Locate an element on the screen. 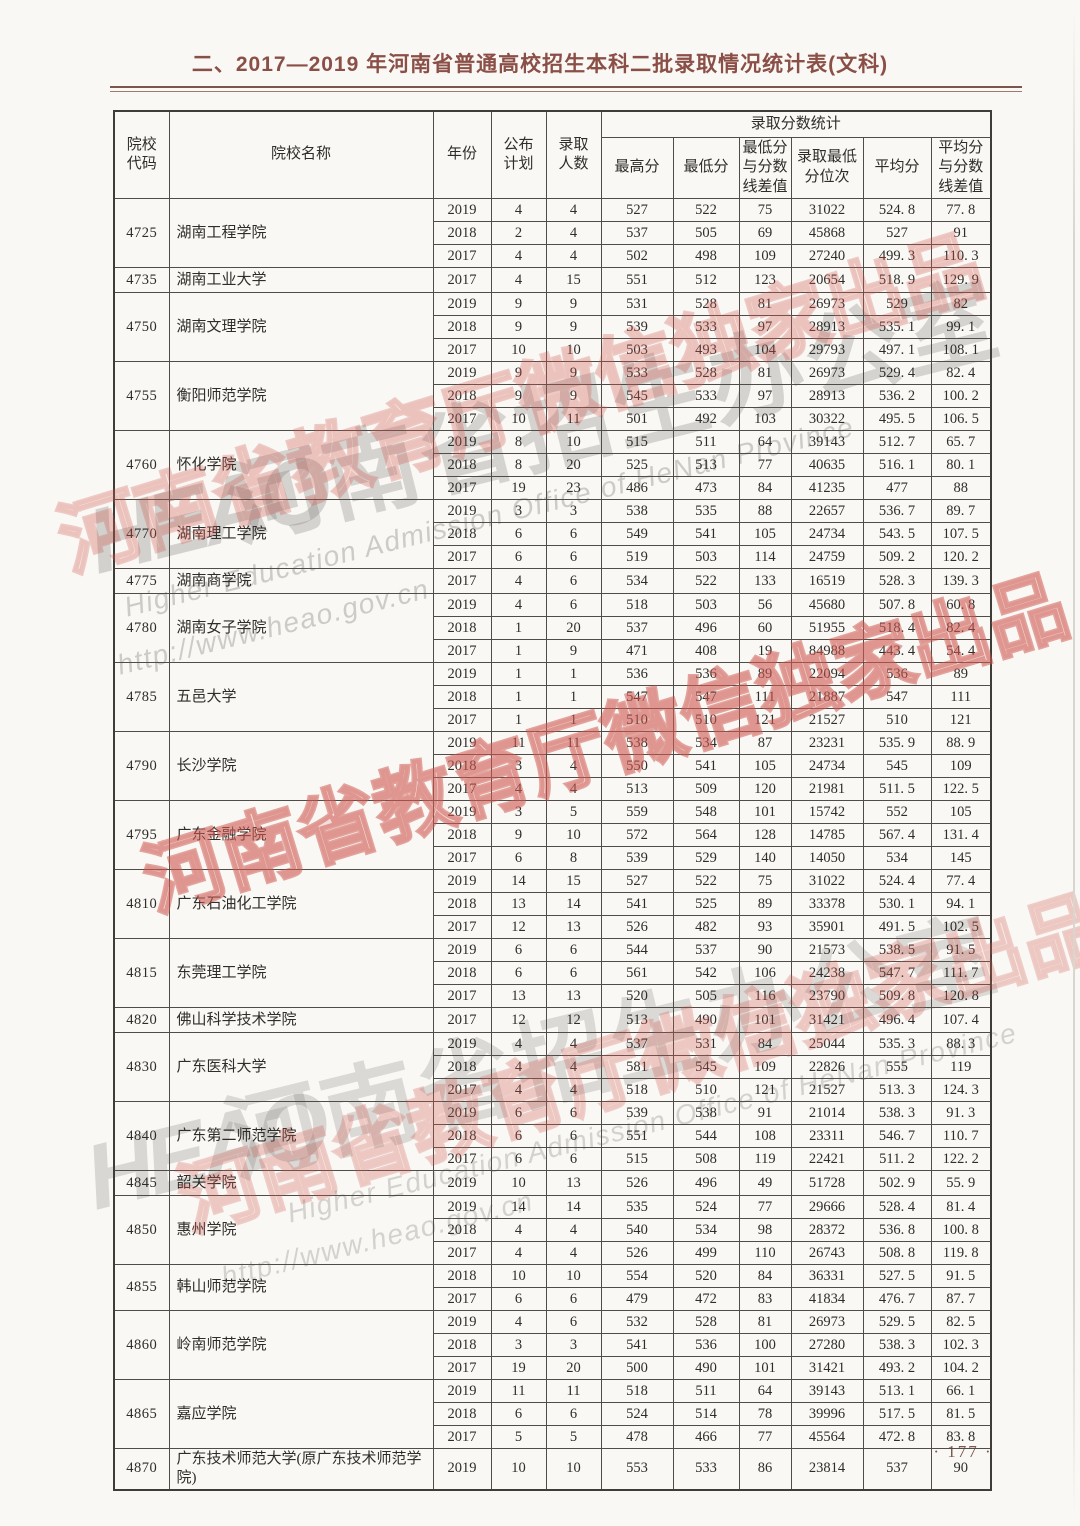 This screenshot has height=1526, width=1080. cell-avg-diff: 109 is located at coordinates (961, 766).